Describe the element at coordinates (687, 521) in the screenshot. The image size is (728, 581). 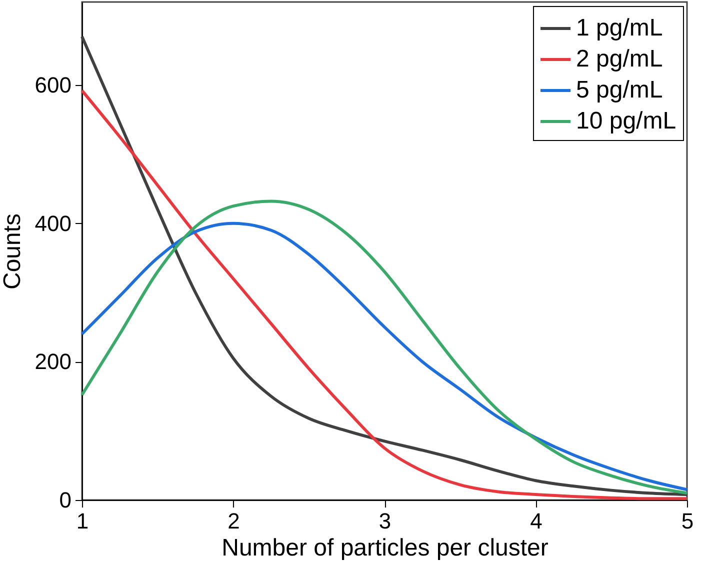
I see `x-tick-label: 5` at that location.